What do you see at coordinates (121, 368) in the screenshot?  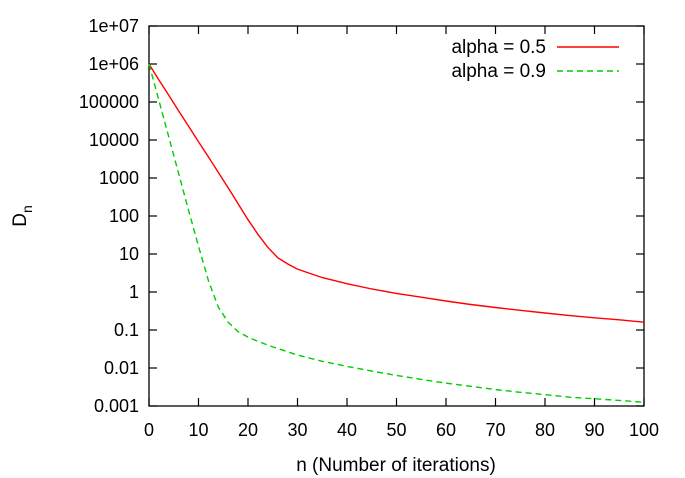 I see `y-tick-label: 0.01` at bounding box center [121, 368].